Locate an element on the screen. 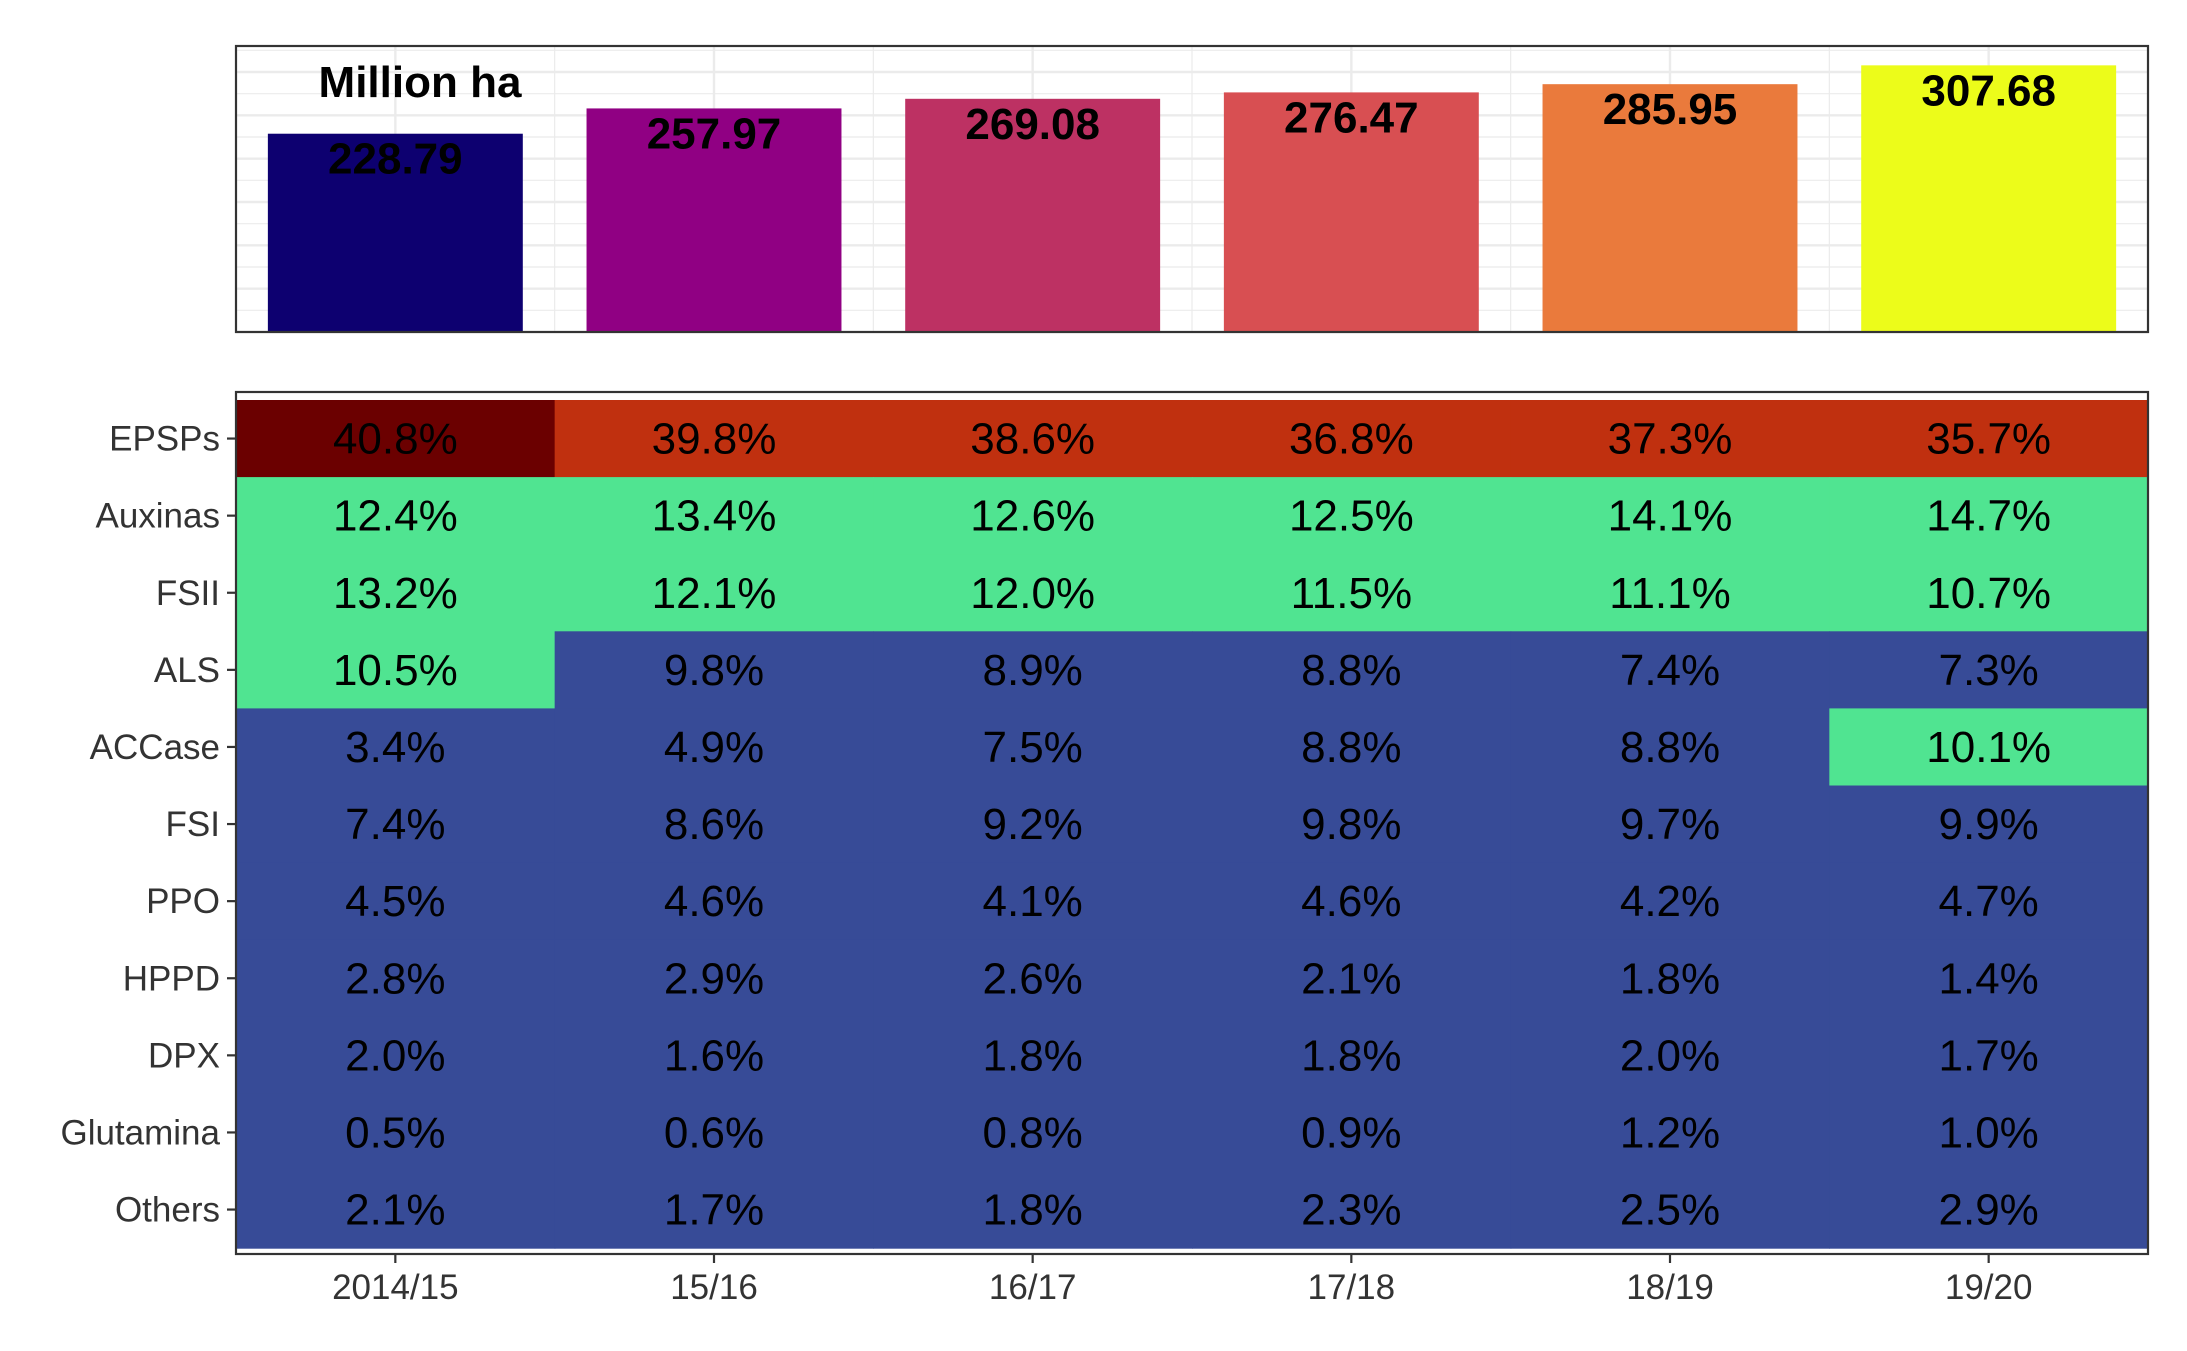  heatmap-cell-label: 36.8% is located at coordinates (1351, 439).